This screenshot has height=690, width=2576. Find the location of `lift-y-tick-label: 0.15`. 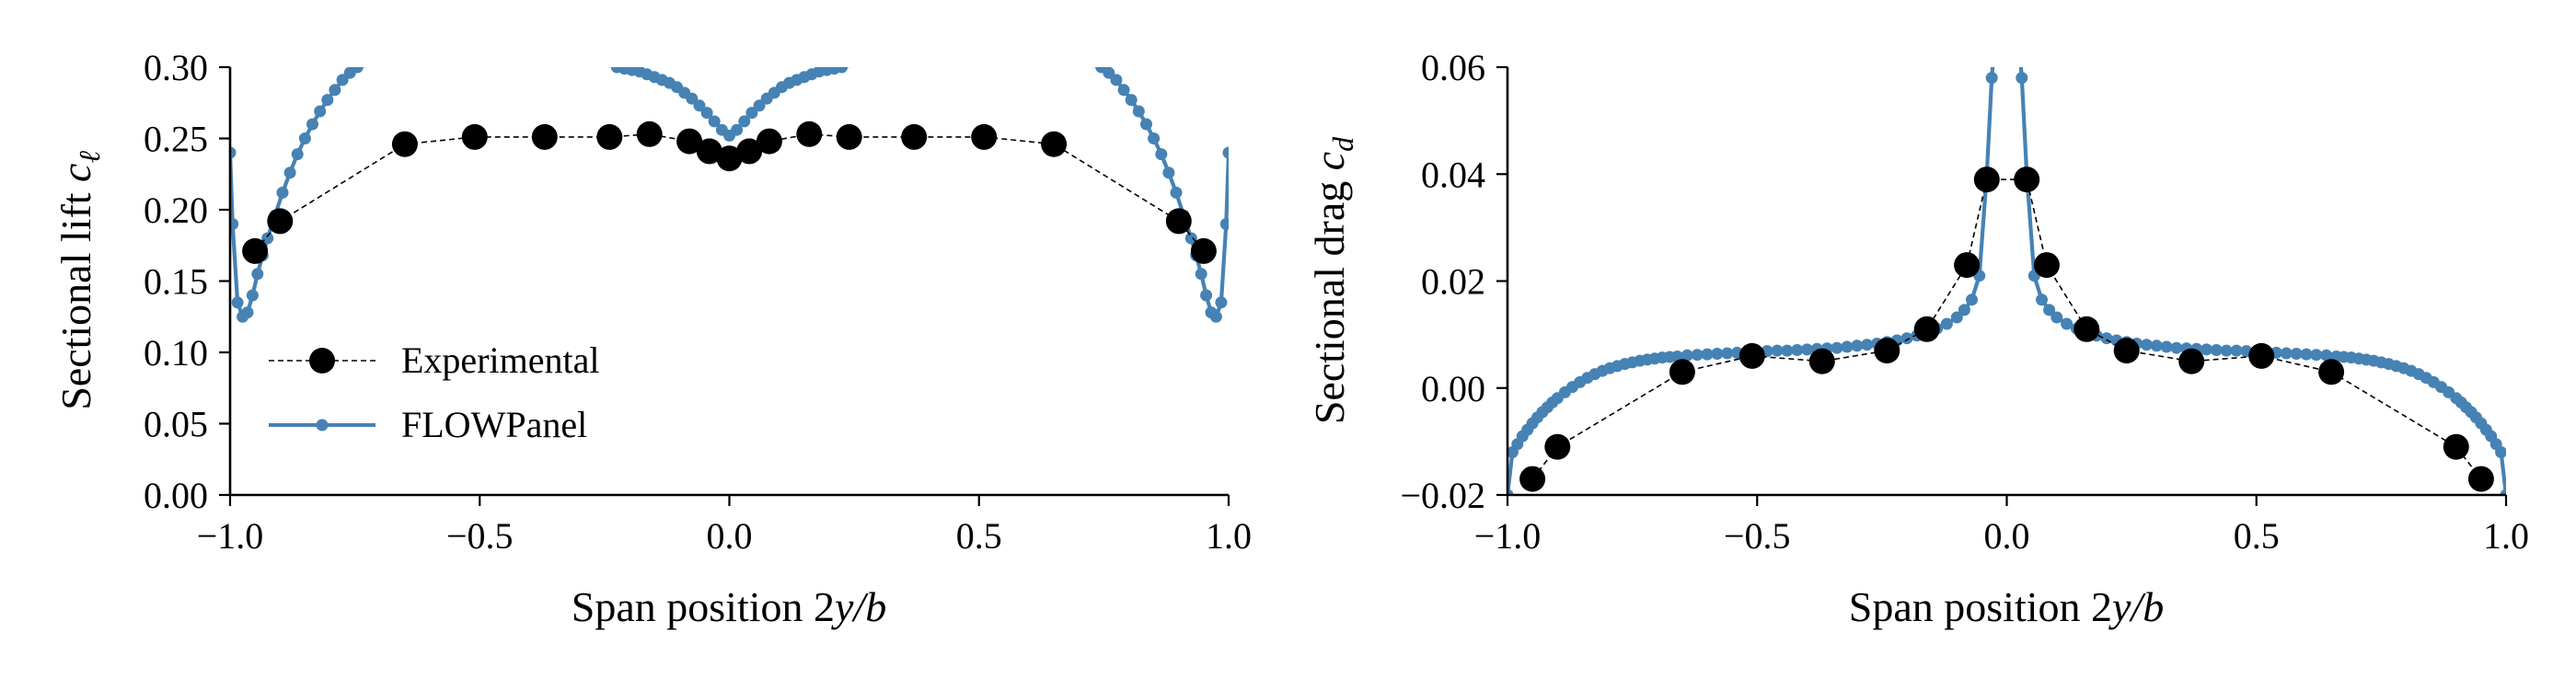

lift-y-tick-label: 0.15 is located at coordinates (176, 282).